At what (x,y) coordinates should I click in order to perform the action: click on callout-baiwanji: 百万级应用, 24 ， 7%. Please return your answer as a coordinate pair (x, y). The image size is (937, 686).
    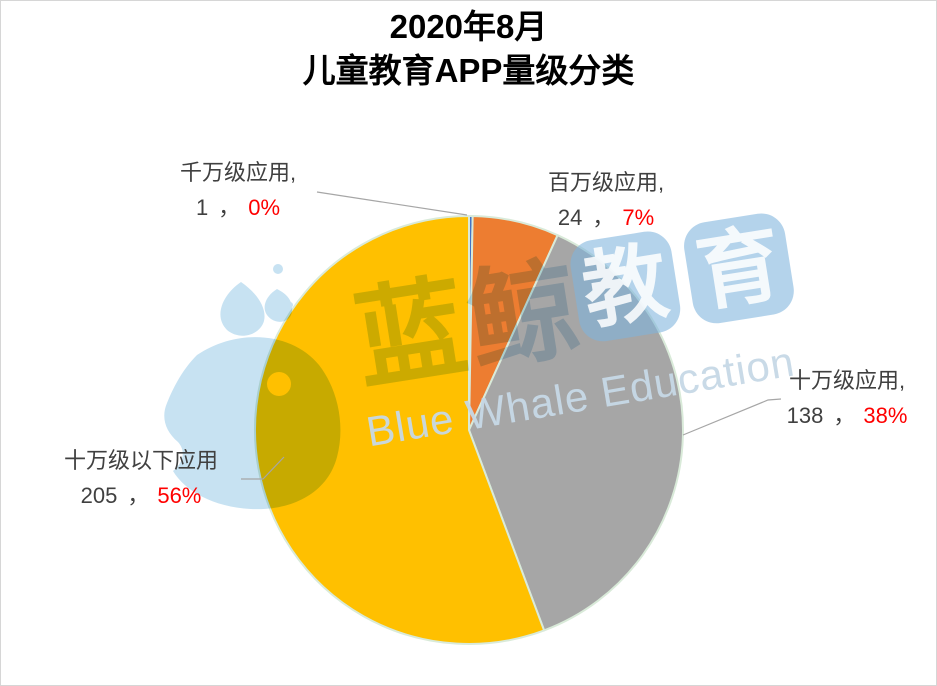
    Looking at the image, I should click on (606, 200).